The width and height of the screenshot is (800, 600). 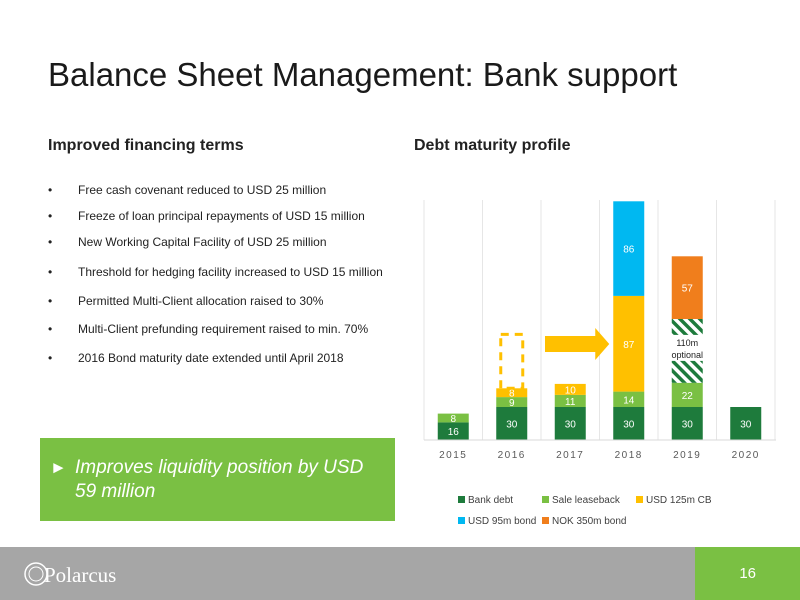 I want to click on logo-text: Polarcus, so click(x=80, y=575).